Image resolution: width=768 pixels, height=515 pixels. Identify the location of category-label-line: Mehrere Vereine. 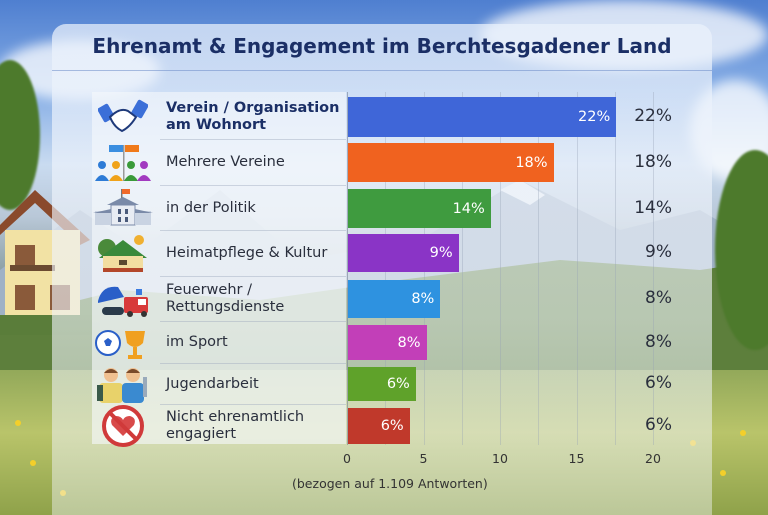
(225, 162).